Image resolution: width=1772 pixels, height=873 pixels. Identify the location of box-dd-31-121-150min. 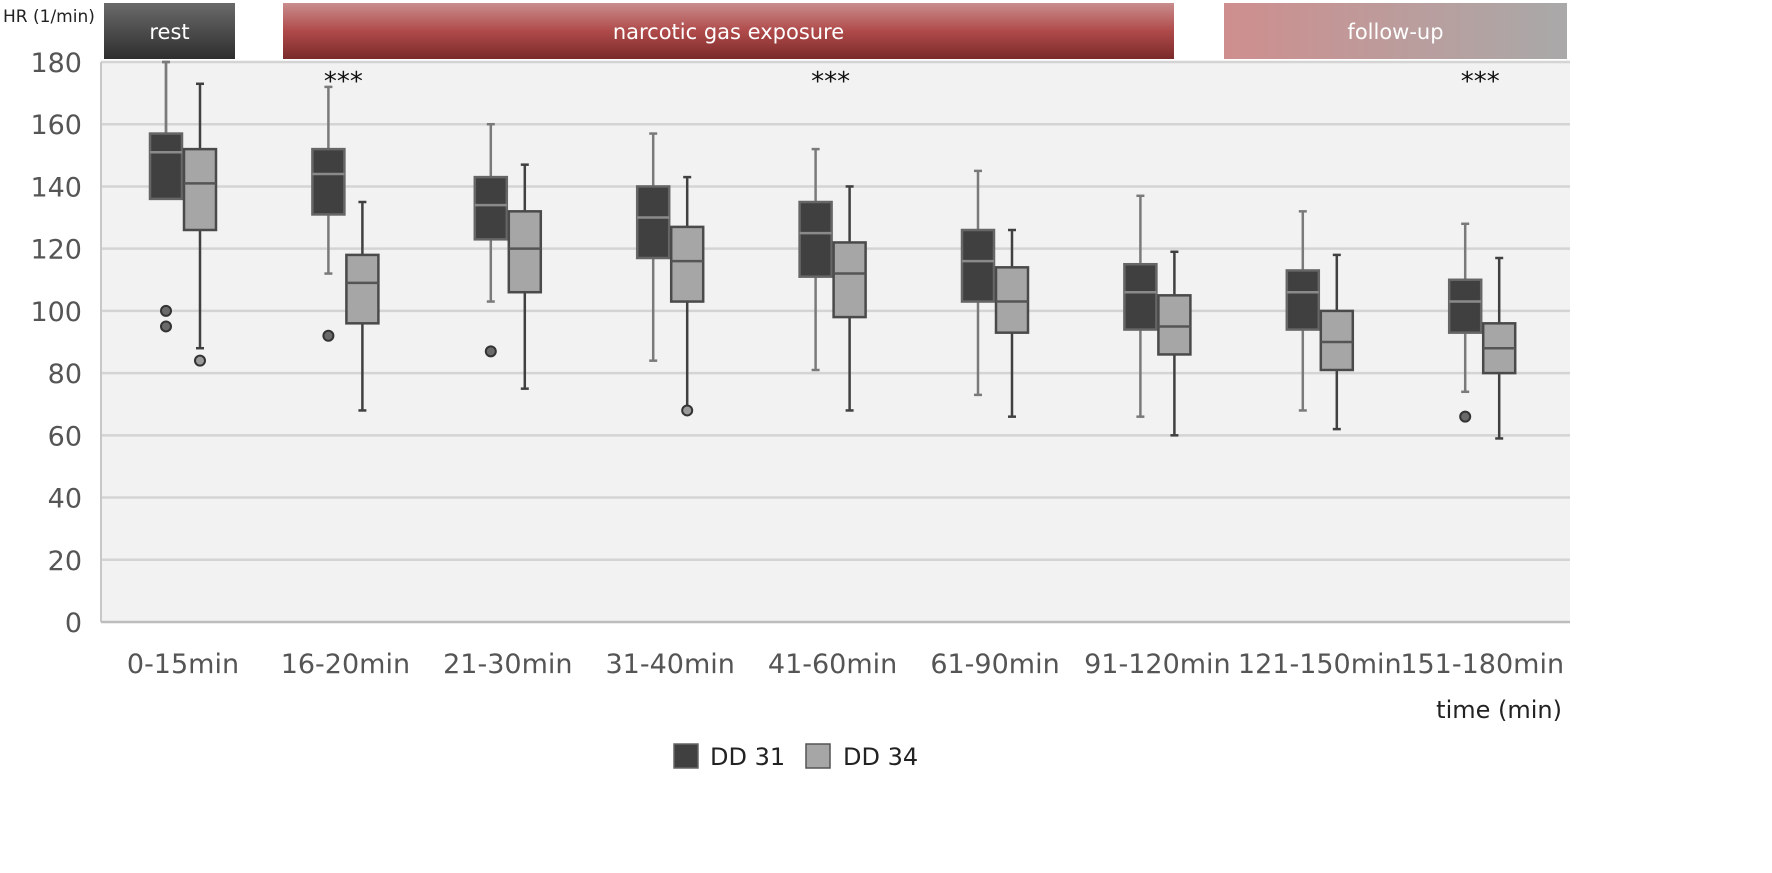
(1303, 311).